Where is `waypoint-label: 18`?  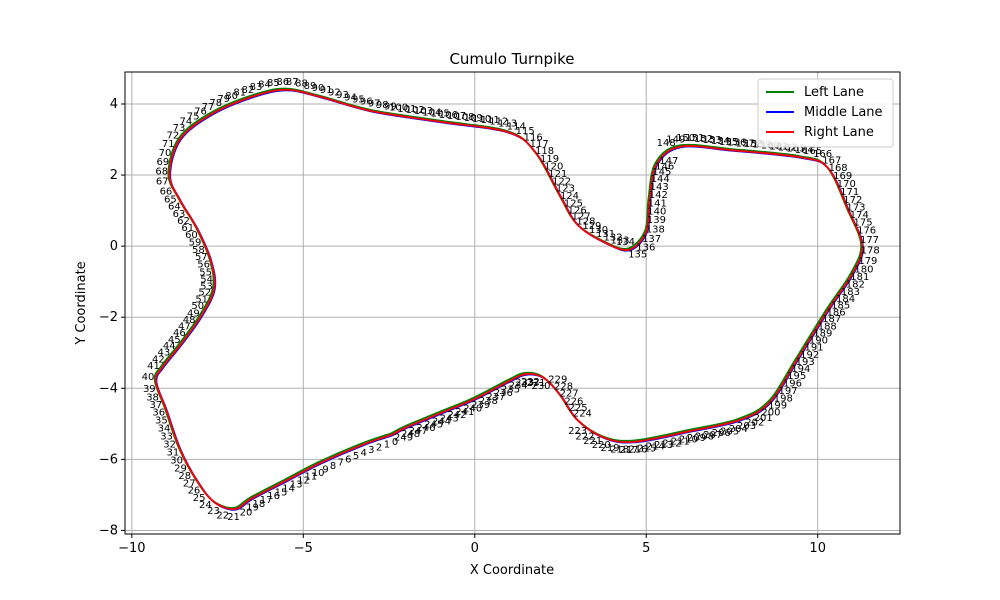 waypoint-label: 18 is located at coordinates (258, 504).